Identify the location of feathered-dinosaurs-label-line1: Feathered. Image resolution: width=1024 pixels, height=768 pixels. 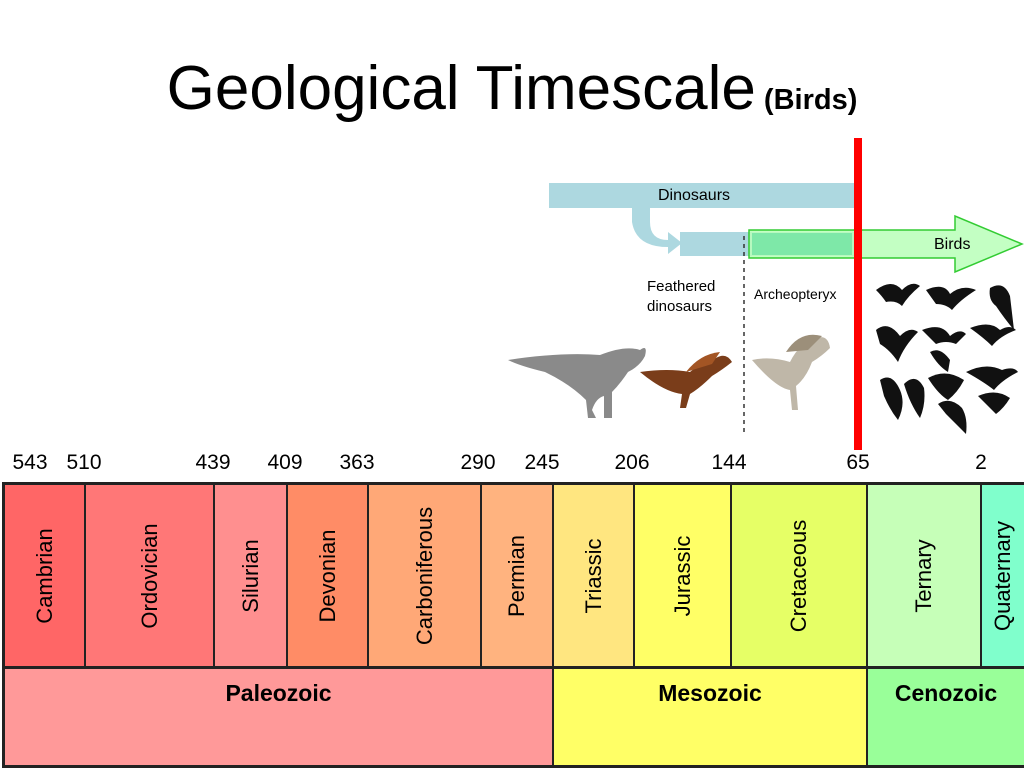
(681, 286).